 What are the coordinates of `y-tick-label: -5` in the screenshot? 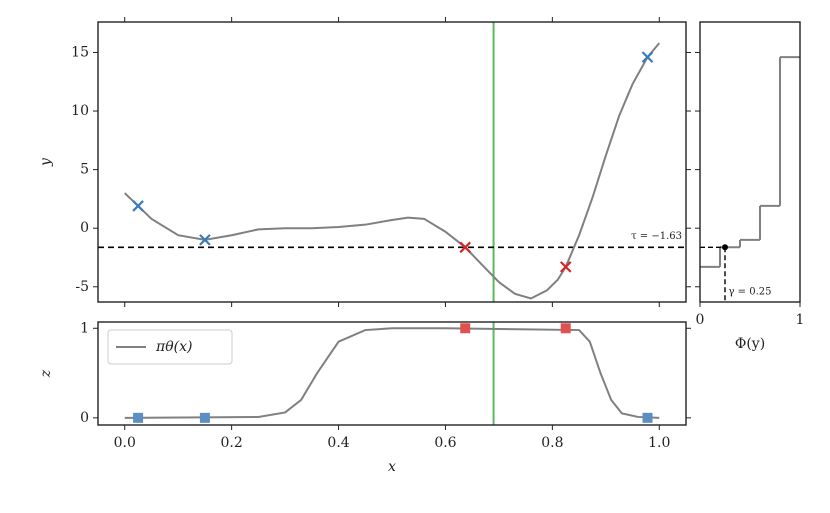 It's located at (82, 287).